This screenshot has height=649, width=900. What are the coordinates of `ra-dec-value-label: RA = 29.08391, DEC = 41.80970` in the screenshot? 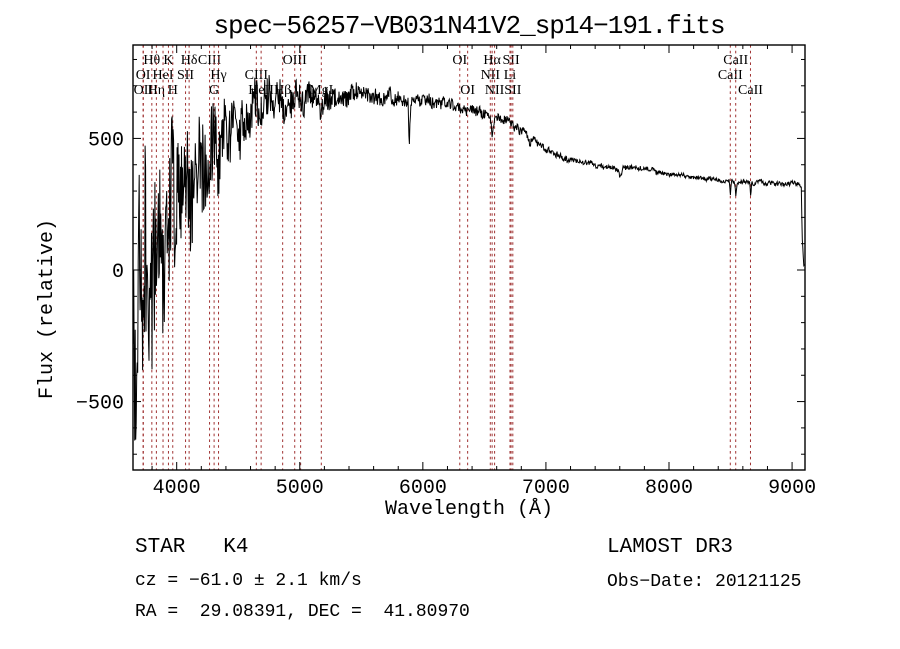 It's located at (302, 612).